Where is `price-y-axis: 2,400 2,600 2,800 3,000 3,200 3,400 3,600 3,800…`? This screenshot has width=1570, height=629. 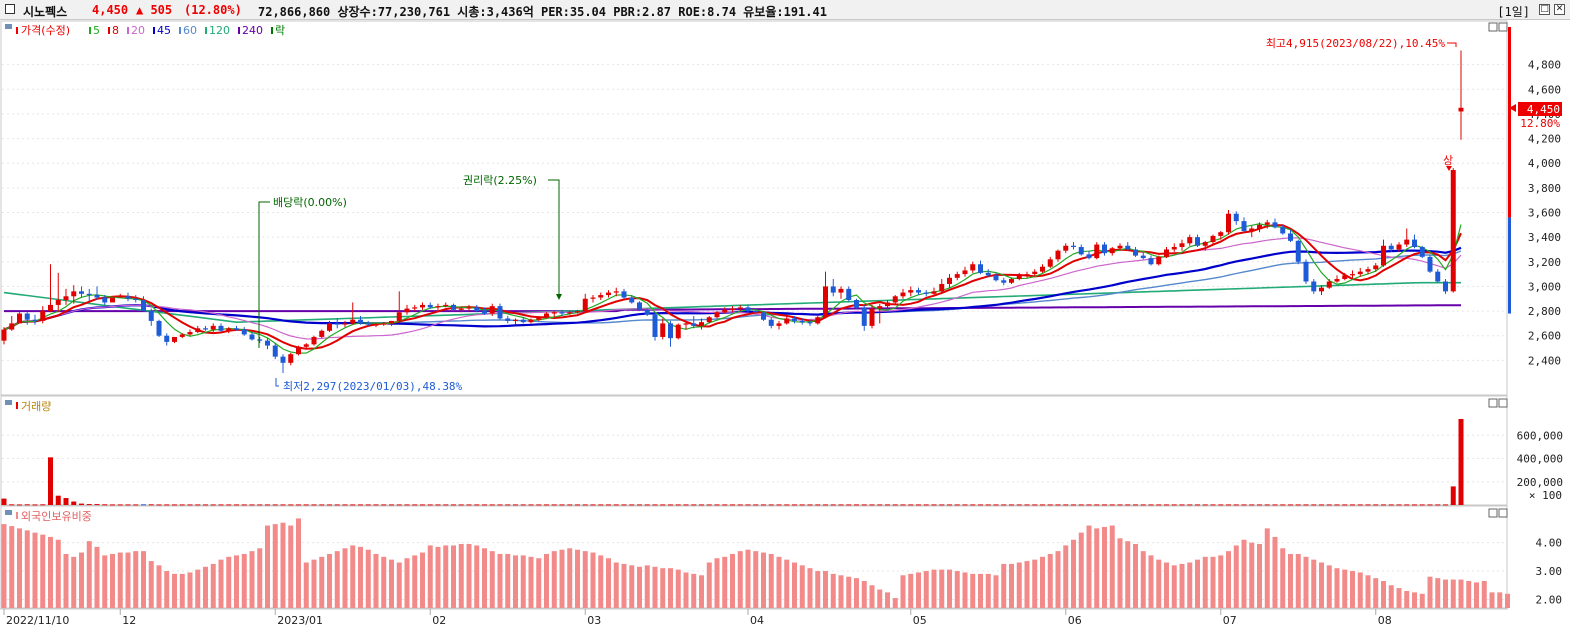 price-y-axis: 2,400 2,600 2,800 3,000 3,200 3,400 3,600 3,800… is located at coordinates (1534, 197).